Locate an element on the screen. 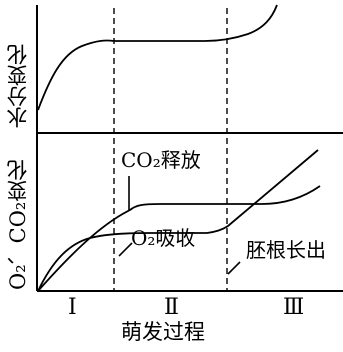  co2-release-label: CO₂释放 is located at coordinates (161, 160).